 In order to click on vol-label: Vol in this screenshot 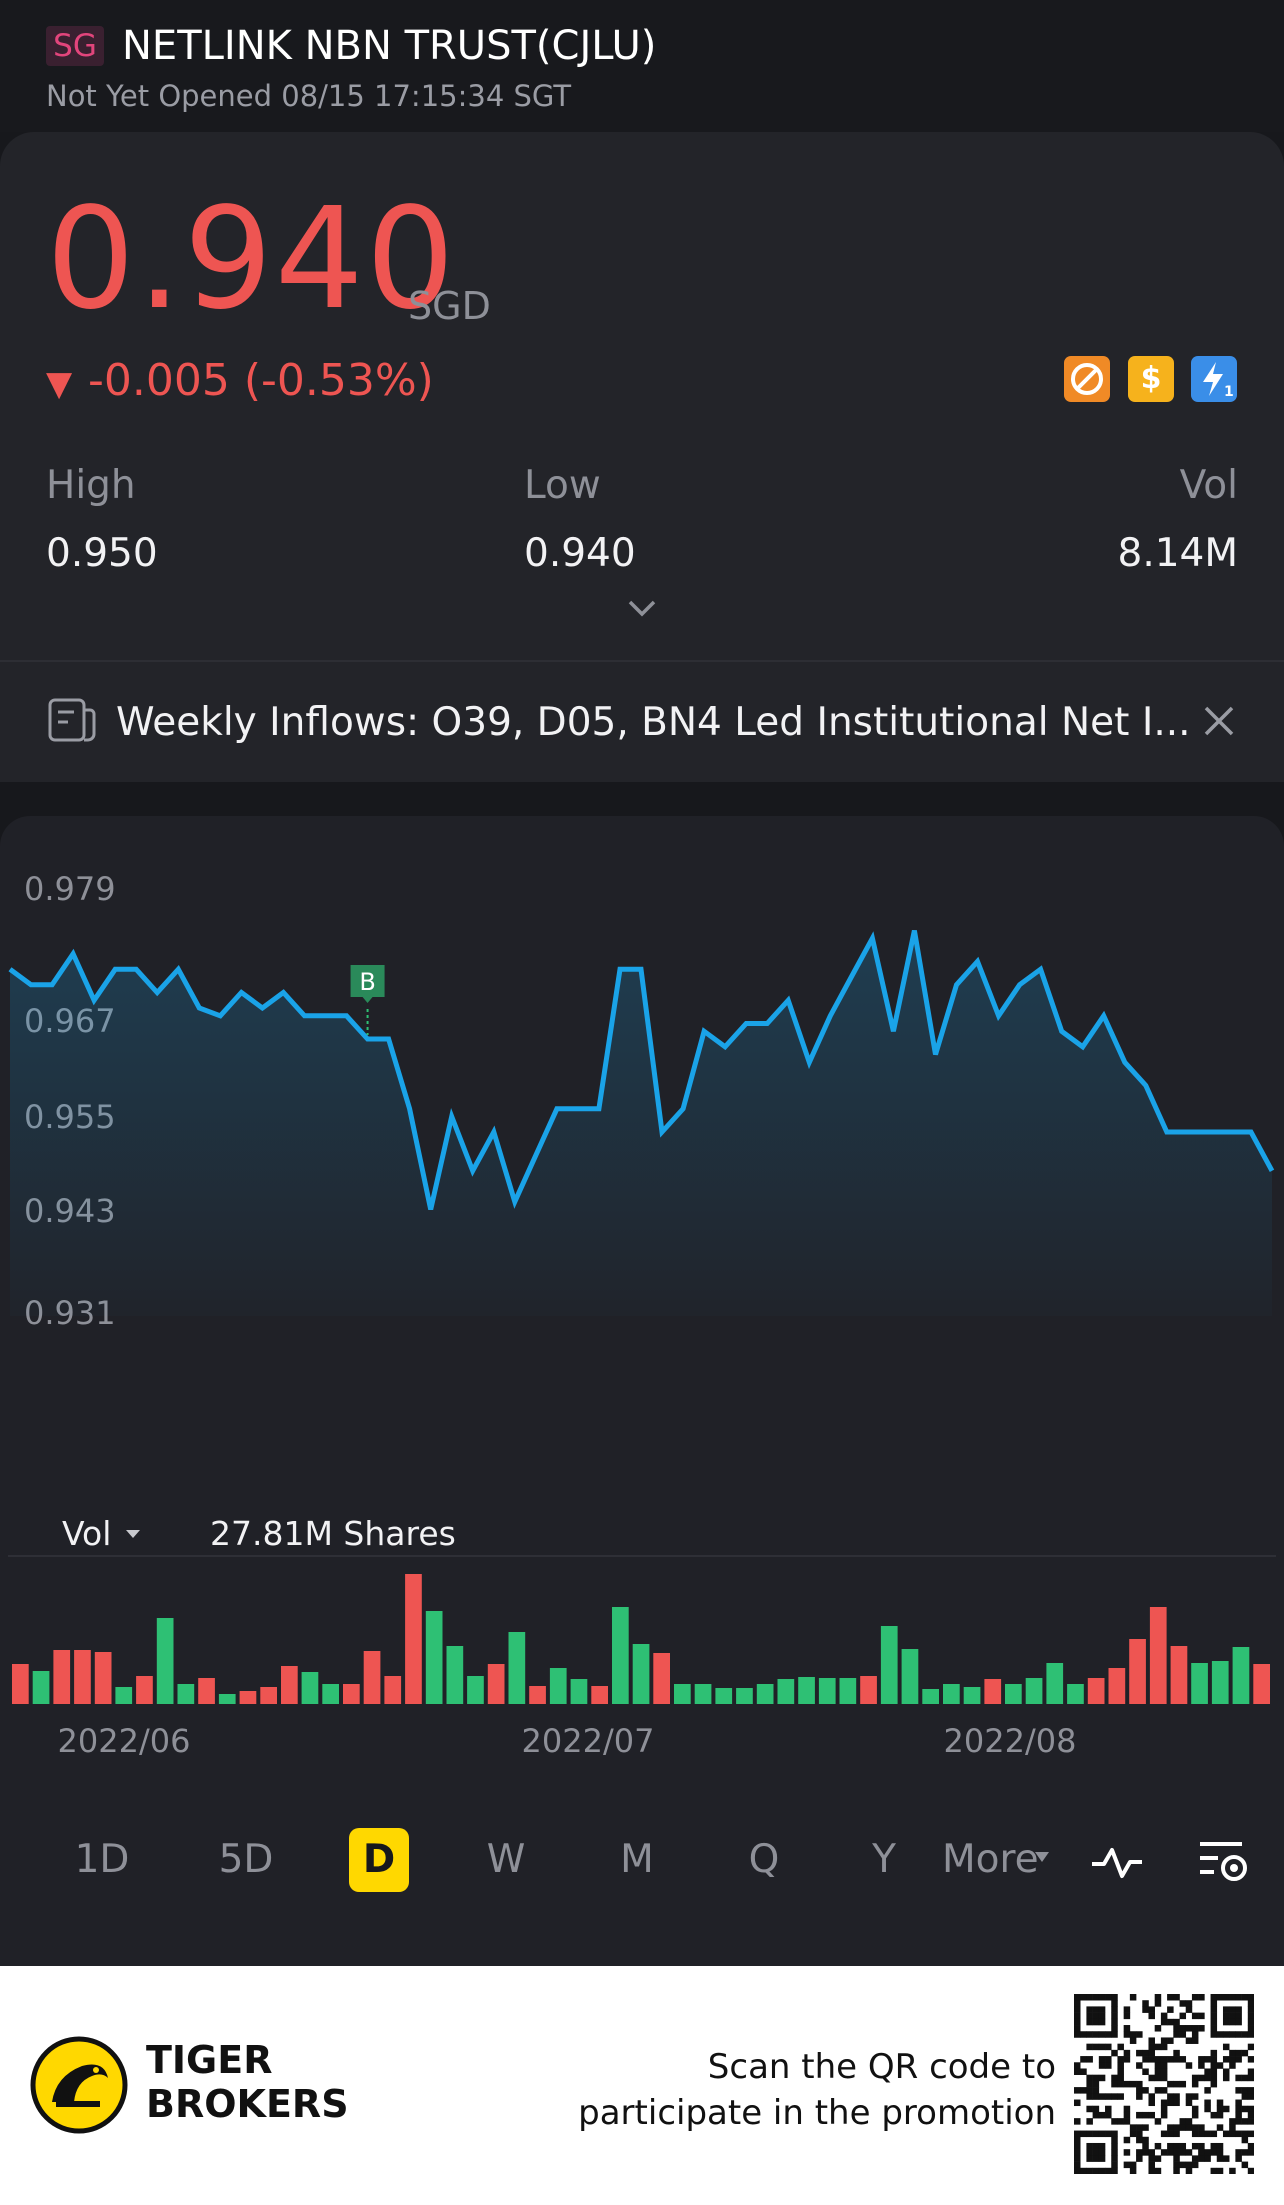, I will do `click(1208, 485)`.